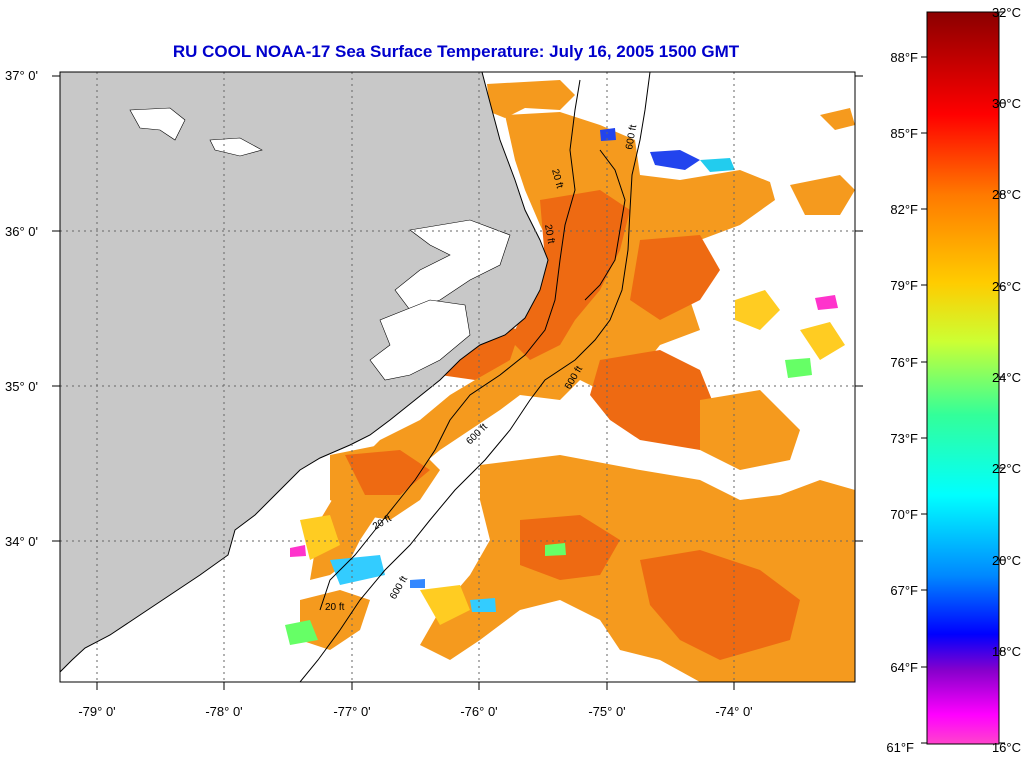 This screenshot has width=1024, height=761. What do you see at coordinates (904, 133) in the screenshot?
I see `colorbar-f-label: 85°F` at bounding box center [904, 133].